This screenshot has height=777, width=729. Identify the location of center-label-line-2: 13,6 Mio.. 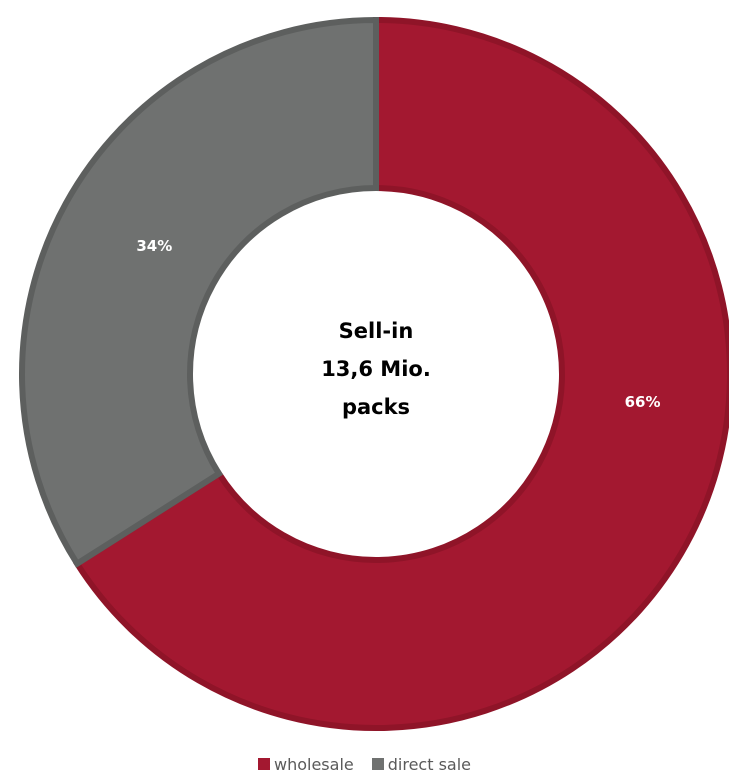
(376, 369).